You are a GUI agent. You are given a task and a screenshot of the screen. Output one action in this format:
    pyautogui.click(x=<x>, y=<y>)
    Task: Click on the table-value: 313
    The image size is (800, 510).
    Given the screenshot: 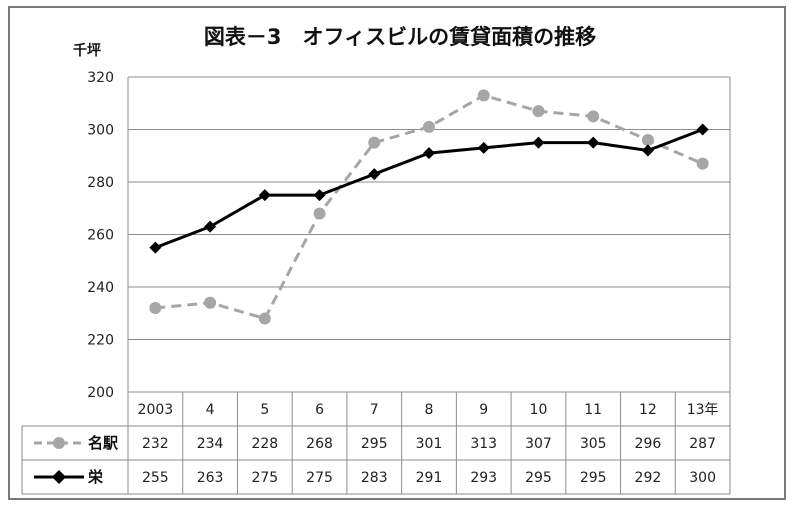 What is the action you would take?
    pyautogui.click(x=483, y=444)
    